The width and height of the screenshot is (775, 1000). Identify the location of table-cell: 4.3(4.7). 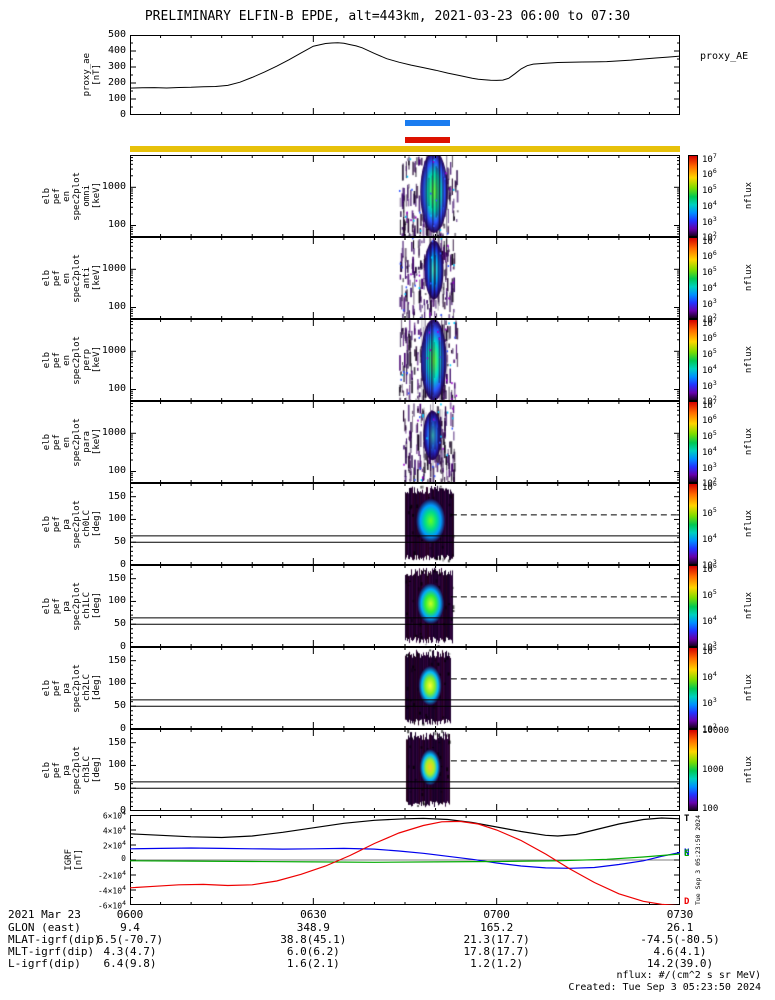
(130, 951).